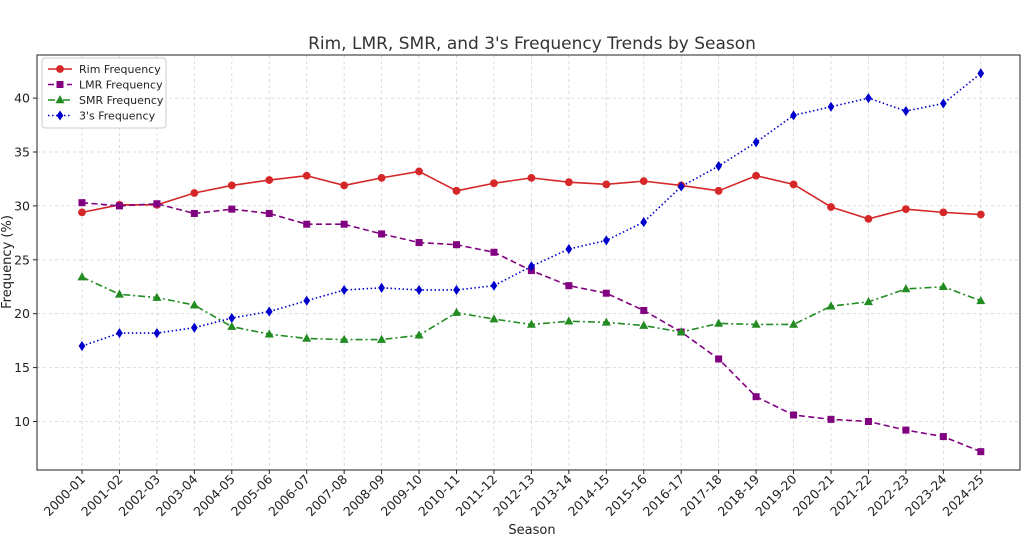  Describe the element at coordinates (531, 307) in the screenshot. I see `series-smr-frequency` at that location.